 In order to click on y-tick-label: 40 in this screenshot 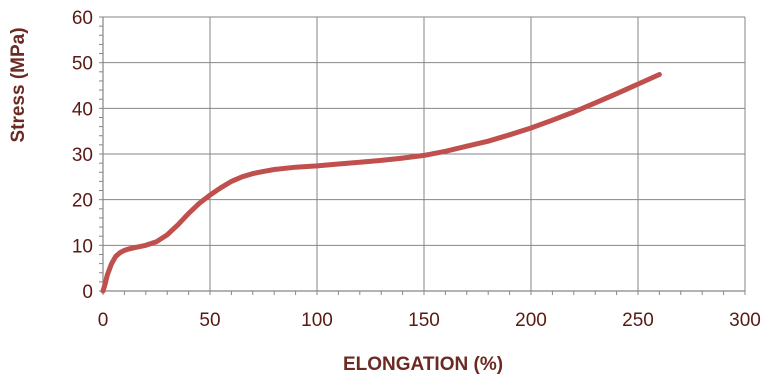, I will do `click(82, 109)`.